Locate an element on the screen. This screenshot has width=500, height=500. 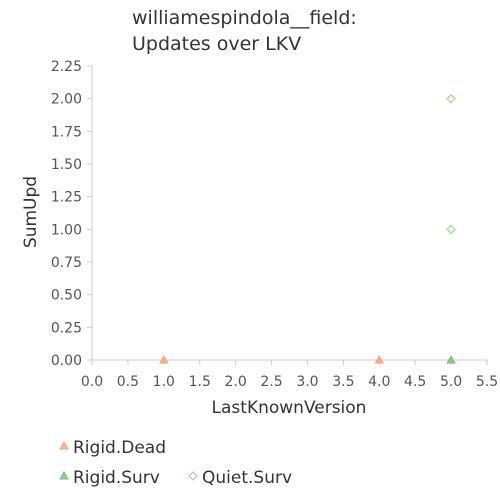
chart-title-line-2: Updates over LKV is located at coordinates (216, 44).